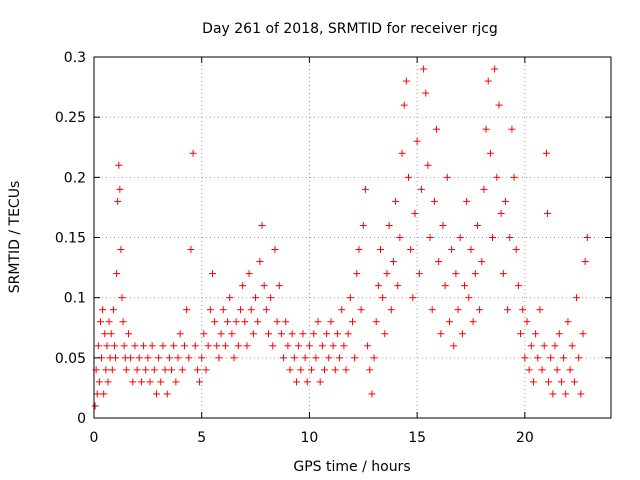  Describe the element at coordinates (75, 178) in the screenshot. I see `y-tick-label: 0.2` at that location.